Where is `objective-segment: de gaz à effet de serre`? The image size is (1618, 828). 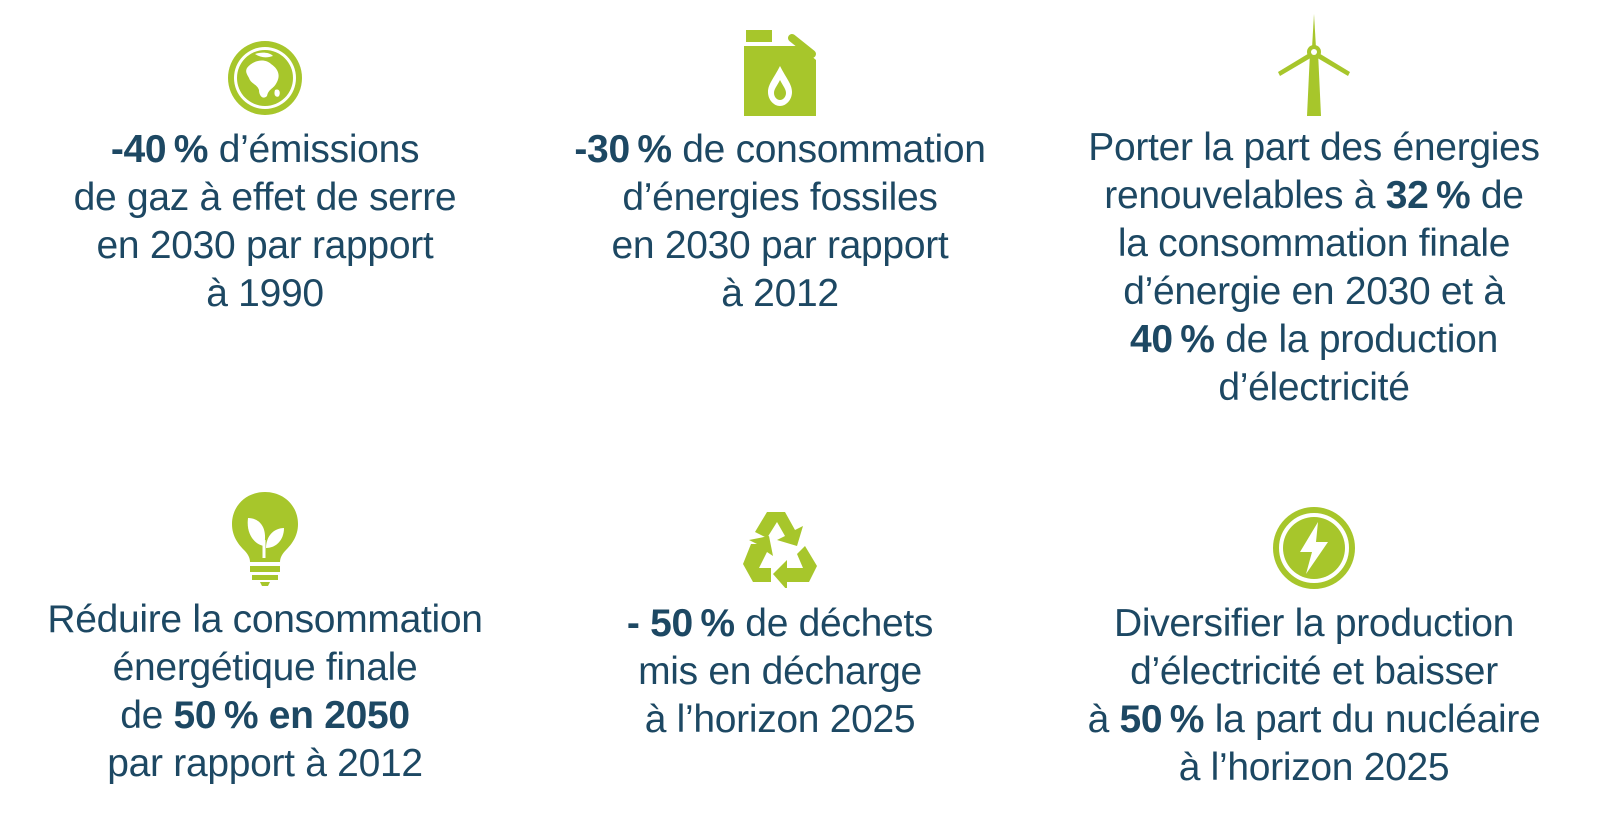 objective-segment: de gaz à effet de serre is located at coordinates (265, 197).